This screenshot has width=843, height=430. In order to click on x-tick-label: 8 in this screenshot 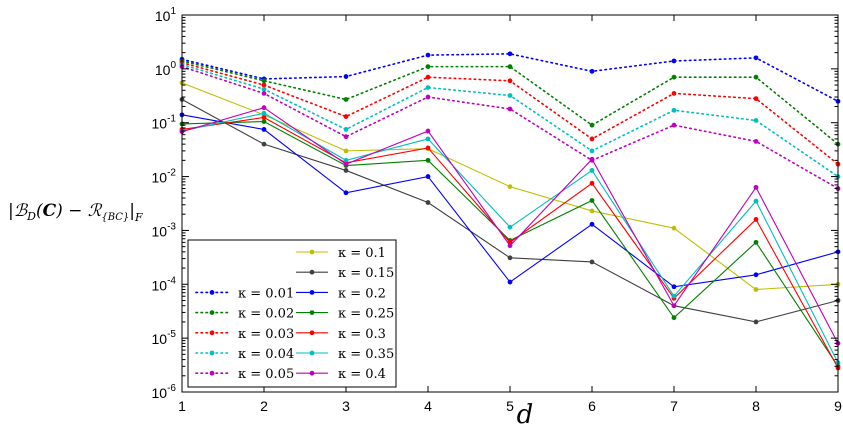, I will do `click(756, 406)`.